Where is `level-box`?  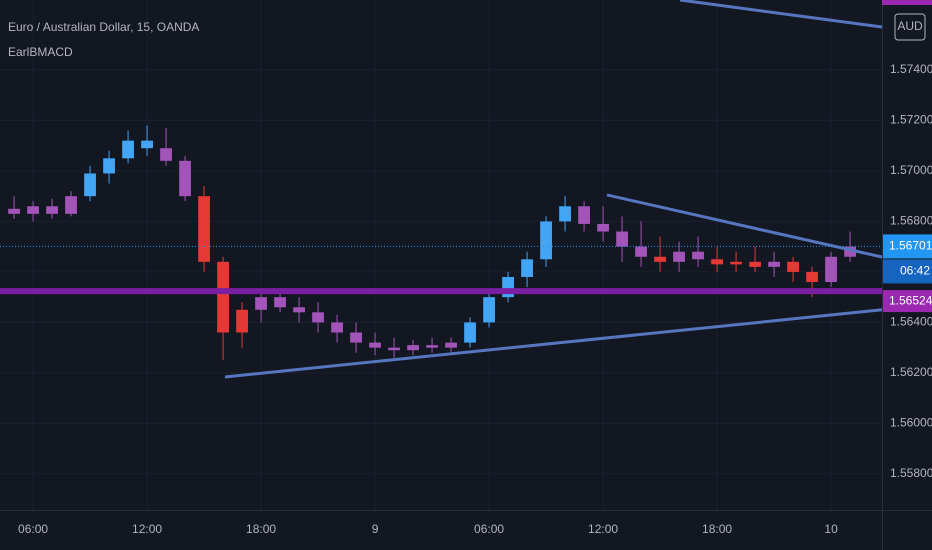
level-box is located at coordinates (907, 301).